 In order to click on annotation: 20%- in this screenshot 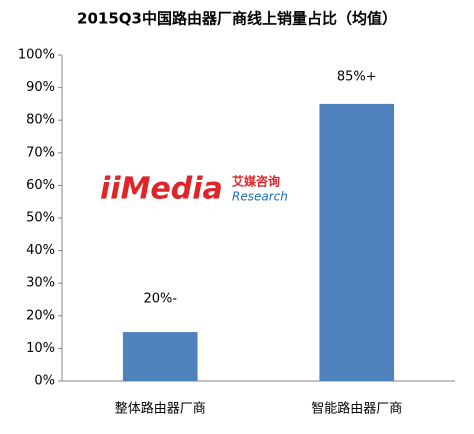, I will do `click(160, 299)`.